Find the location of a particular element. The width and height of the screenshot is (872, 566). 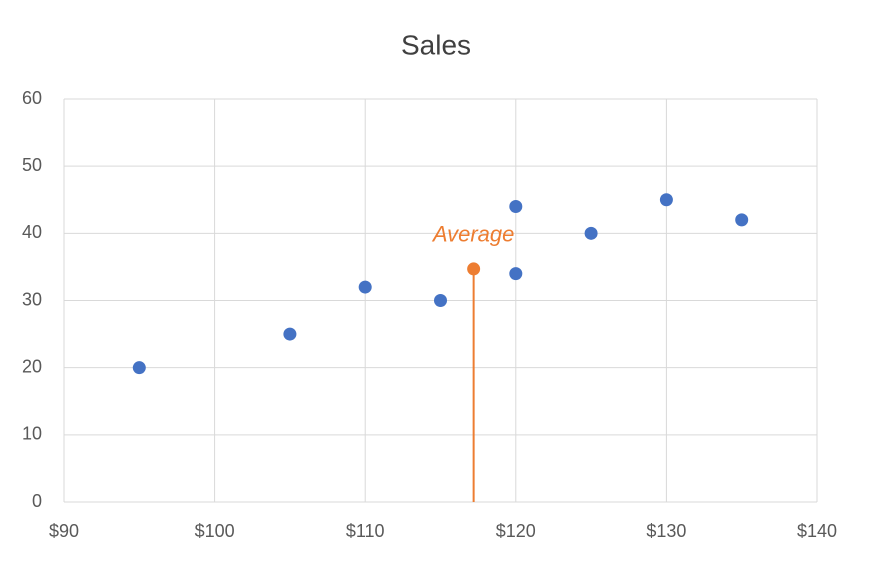

y-tick-label: 40 is located at coordinates (32, 232).